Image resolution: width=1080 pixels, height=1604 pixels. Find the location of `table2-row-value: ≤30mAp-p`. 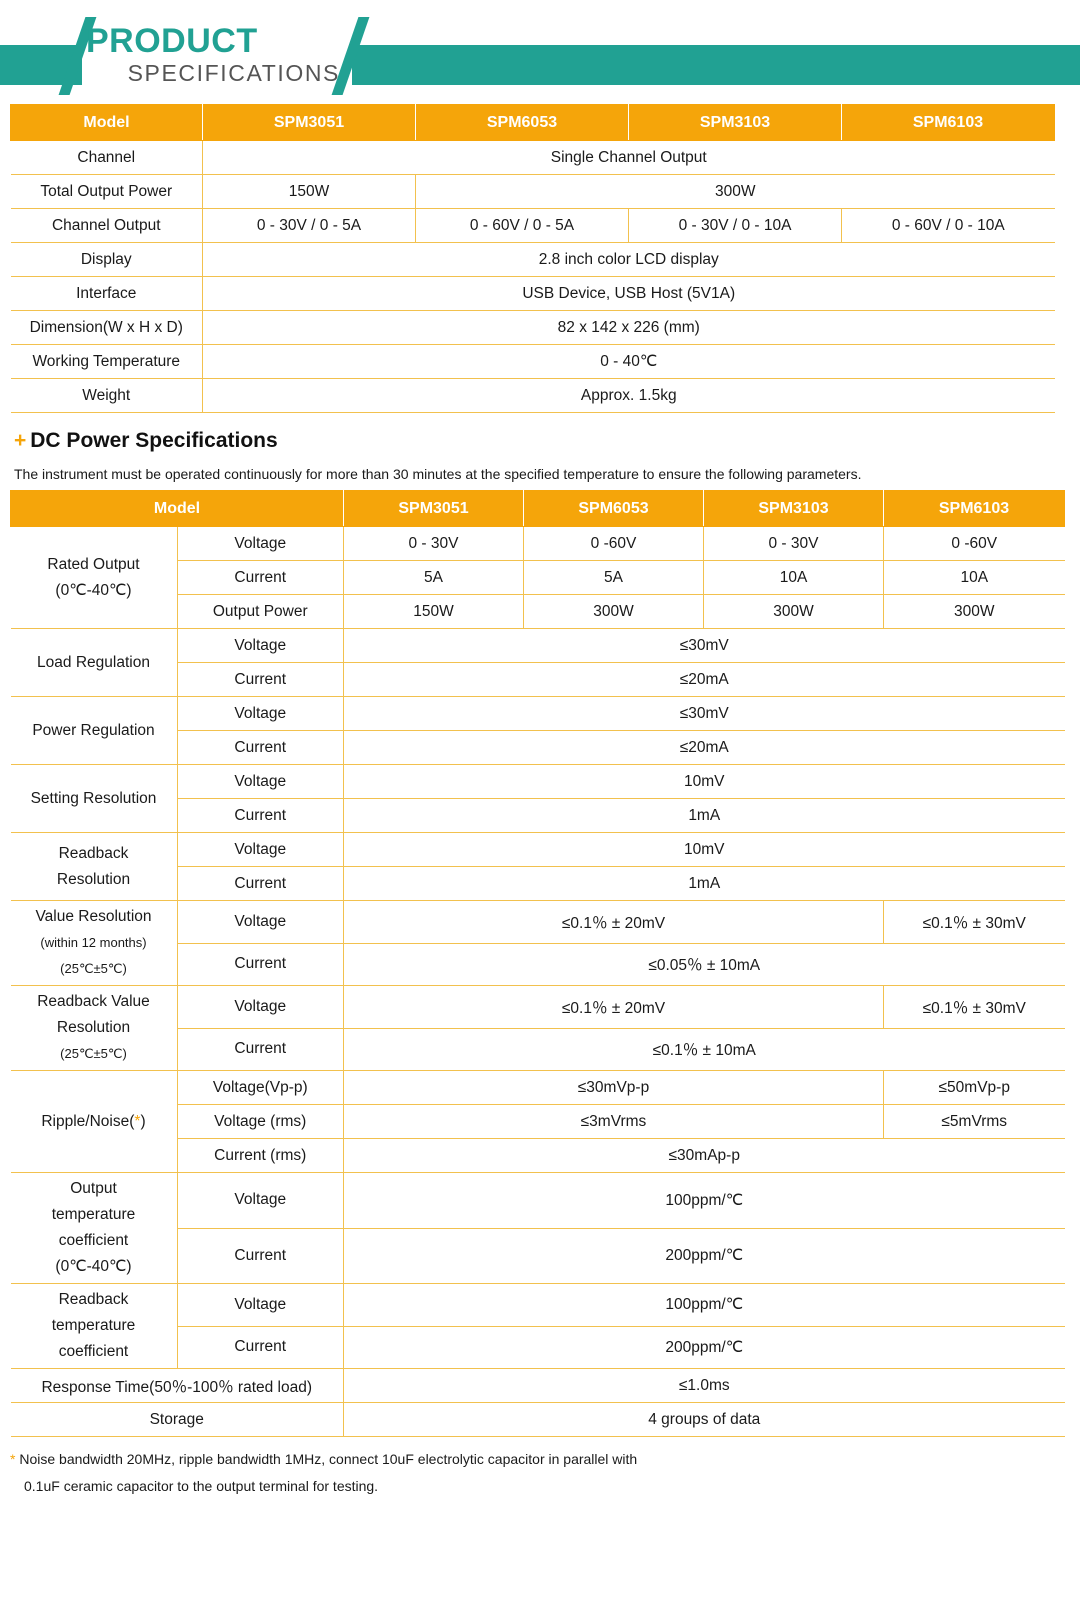

table2-row-value: ≤30mAp-p is located at coordinates (704, 1155).